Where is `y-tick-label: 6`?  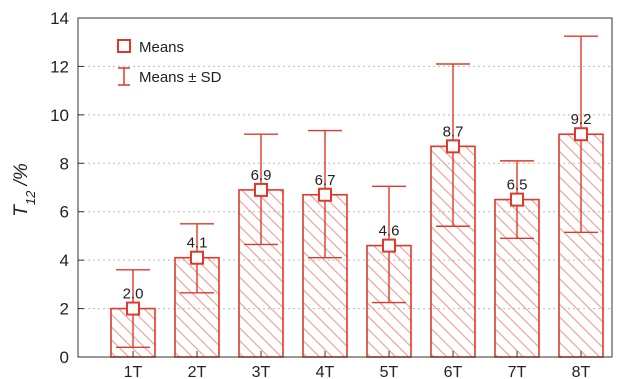
y-tick-label: 6 is located at coordinates (64, 212).